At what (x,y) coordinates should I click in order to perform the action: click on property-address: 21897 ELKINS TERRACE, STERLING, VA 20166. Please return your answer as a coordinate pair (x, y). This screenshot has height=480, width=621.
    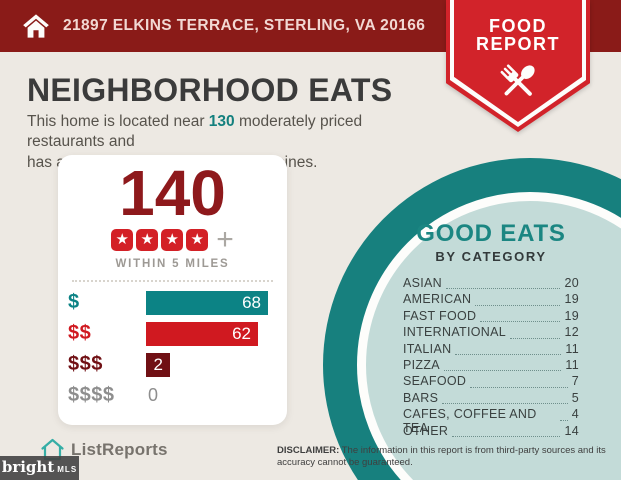
    Looking at the image, I should click on (244, 25).